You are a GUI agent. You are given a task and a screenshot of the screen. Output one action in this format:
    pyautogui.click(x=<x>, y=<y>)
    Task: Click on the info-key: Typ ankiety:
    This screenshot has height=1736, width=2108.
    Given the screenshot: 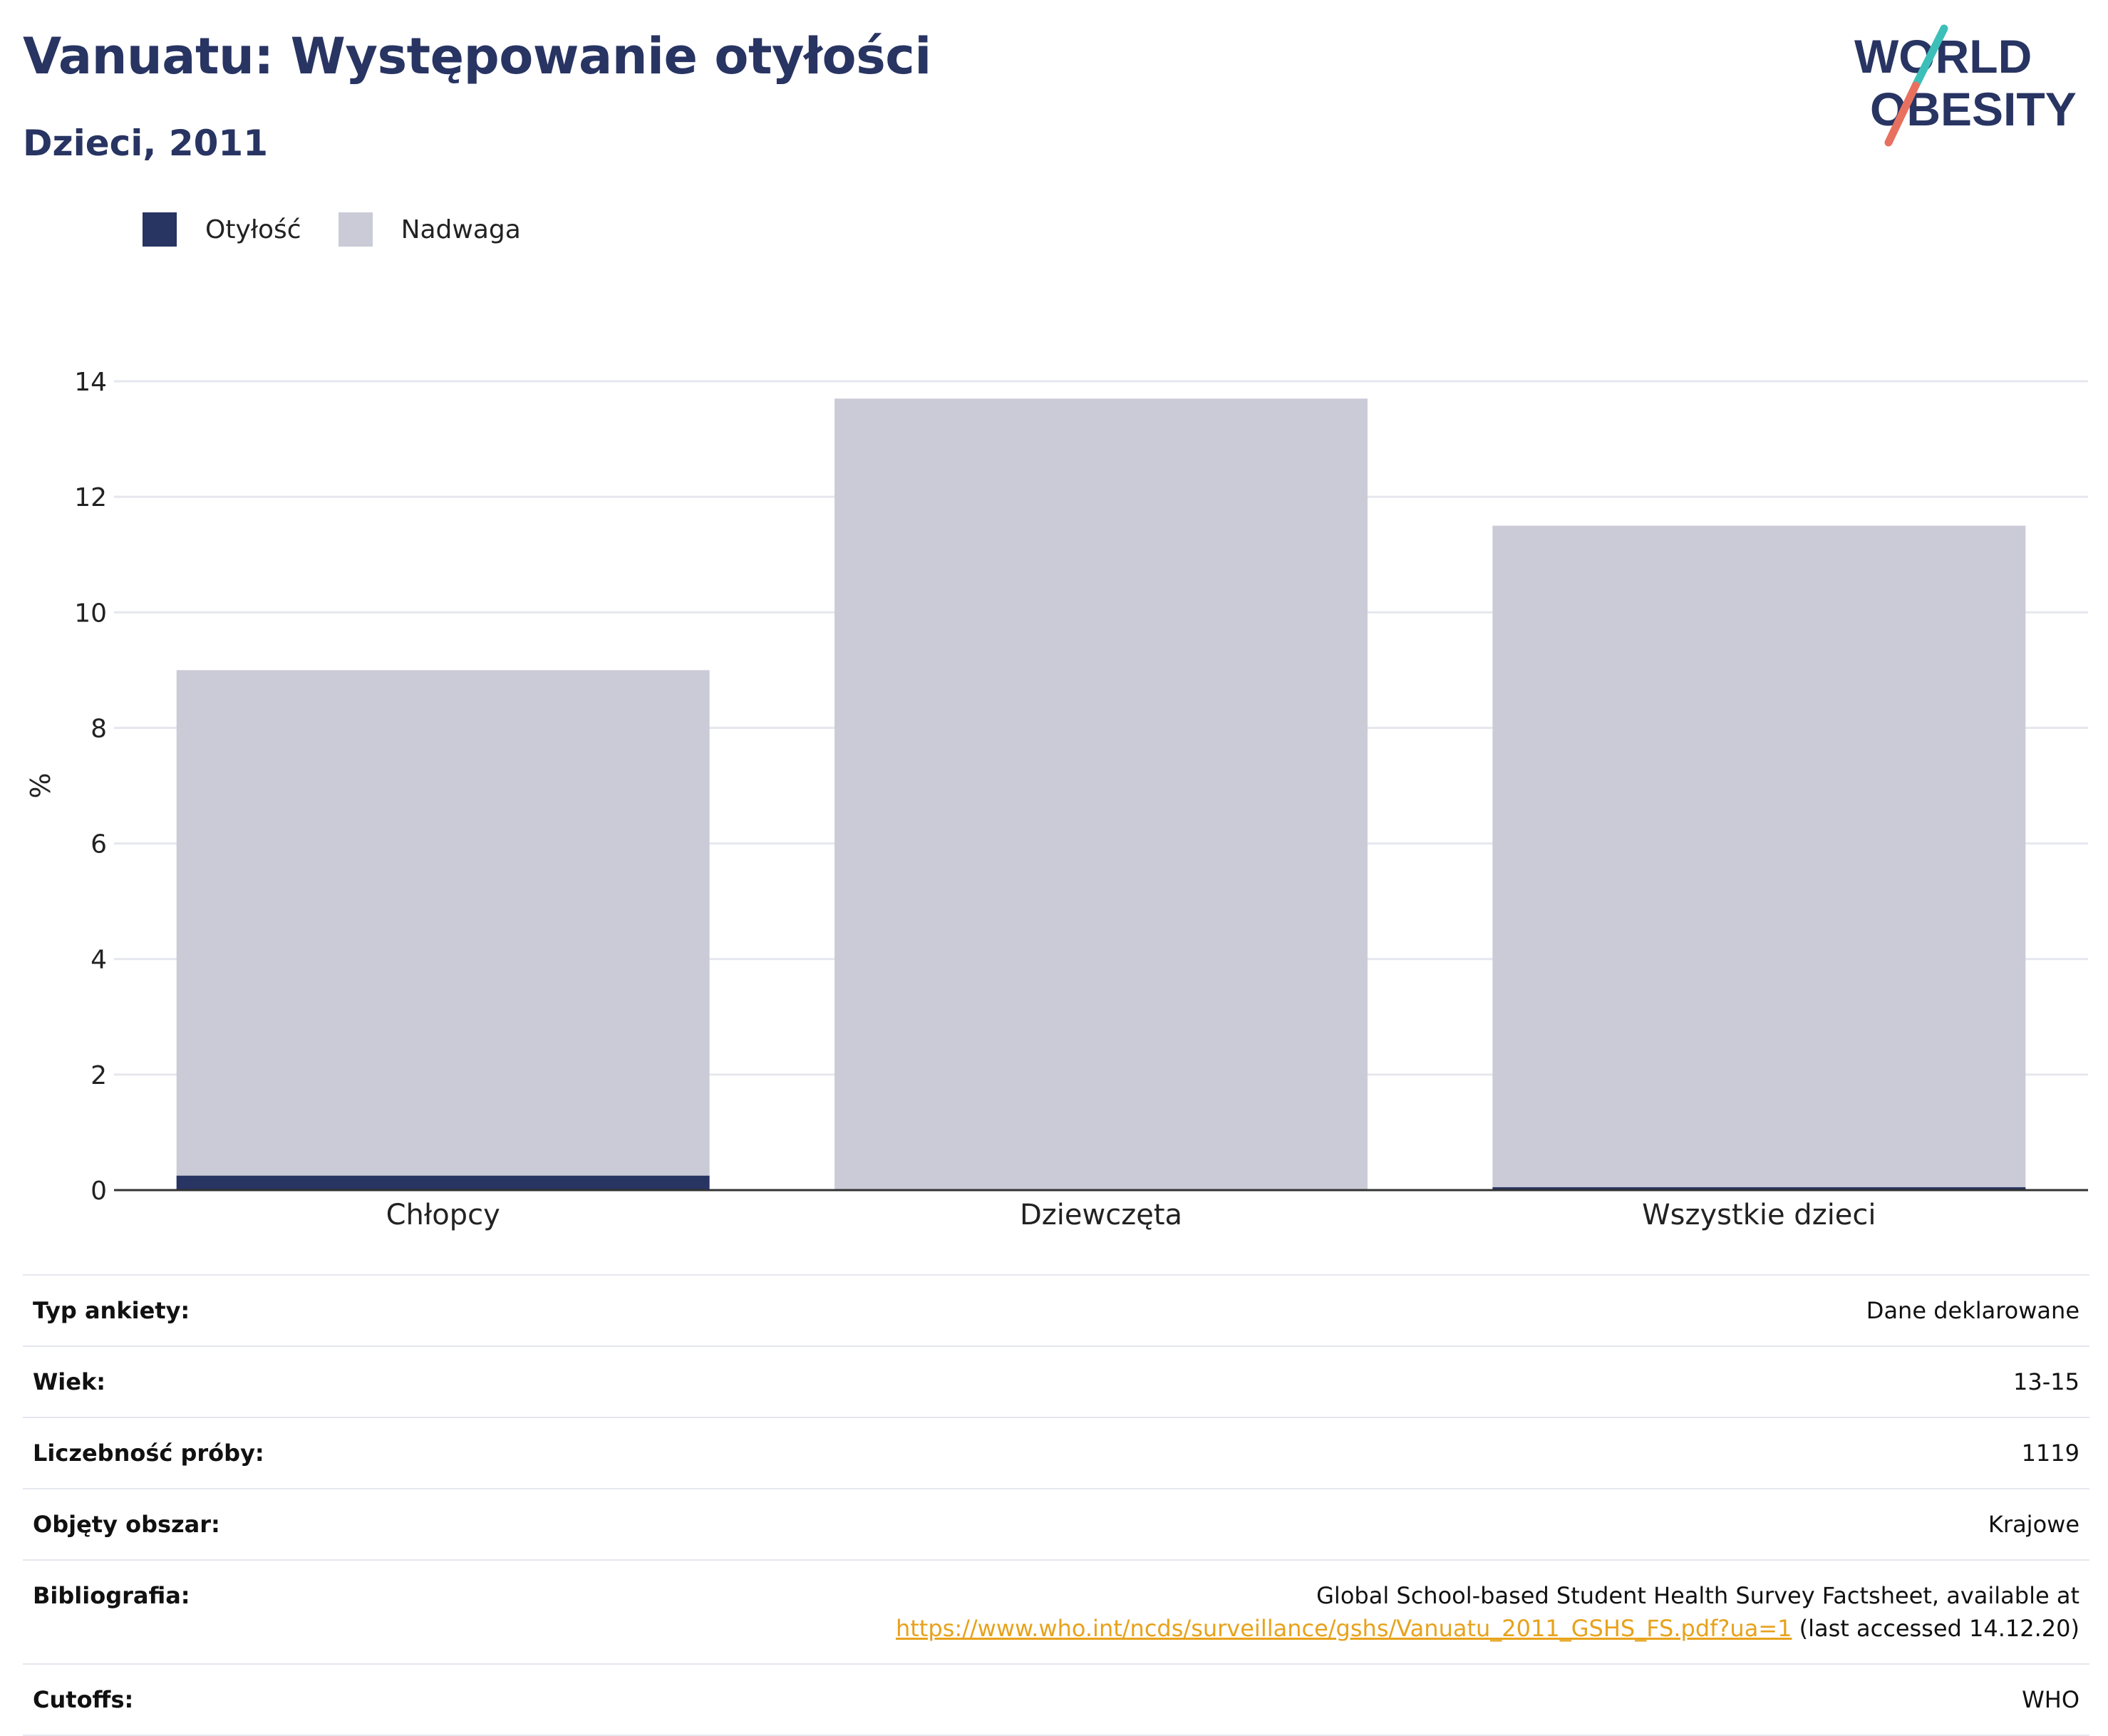 What is the action you would take?
    pyautogui.click(x=112, y=1310)
    